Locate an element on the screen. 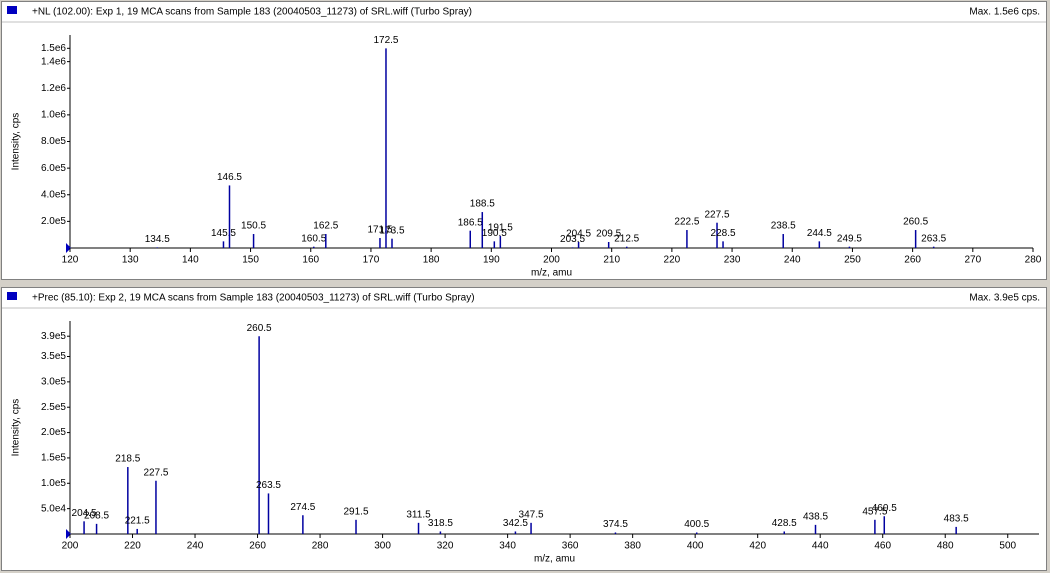 The width and height of the screenshot is (1050, 573). x-tick-label: 180 is located at coordinates (431, 260).